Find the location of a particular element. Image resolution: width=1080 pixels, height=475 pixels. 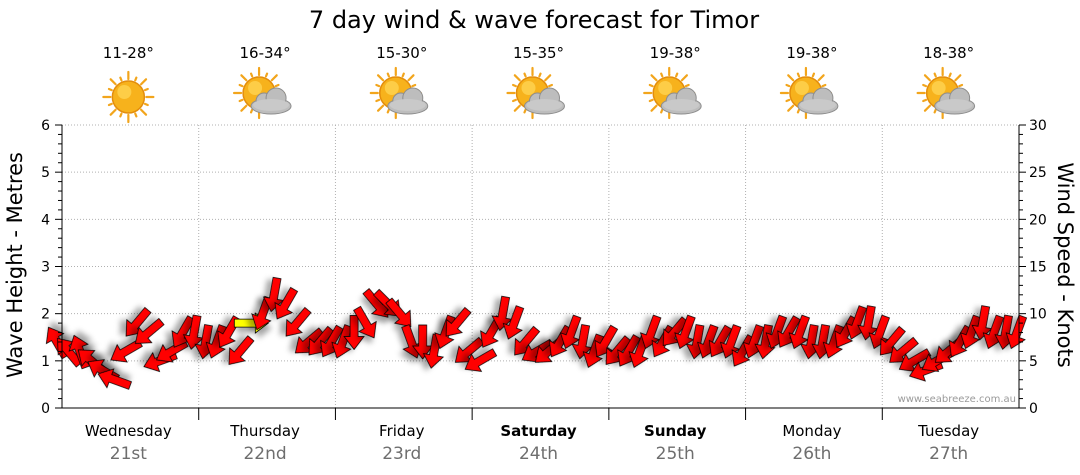

day-name-label: Saturday is located at coordinates (538, 431).